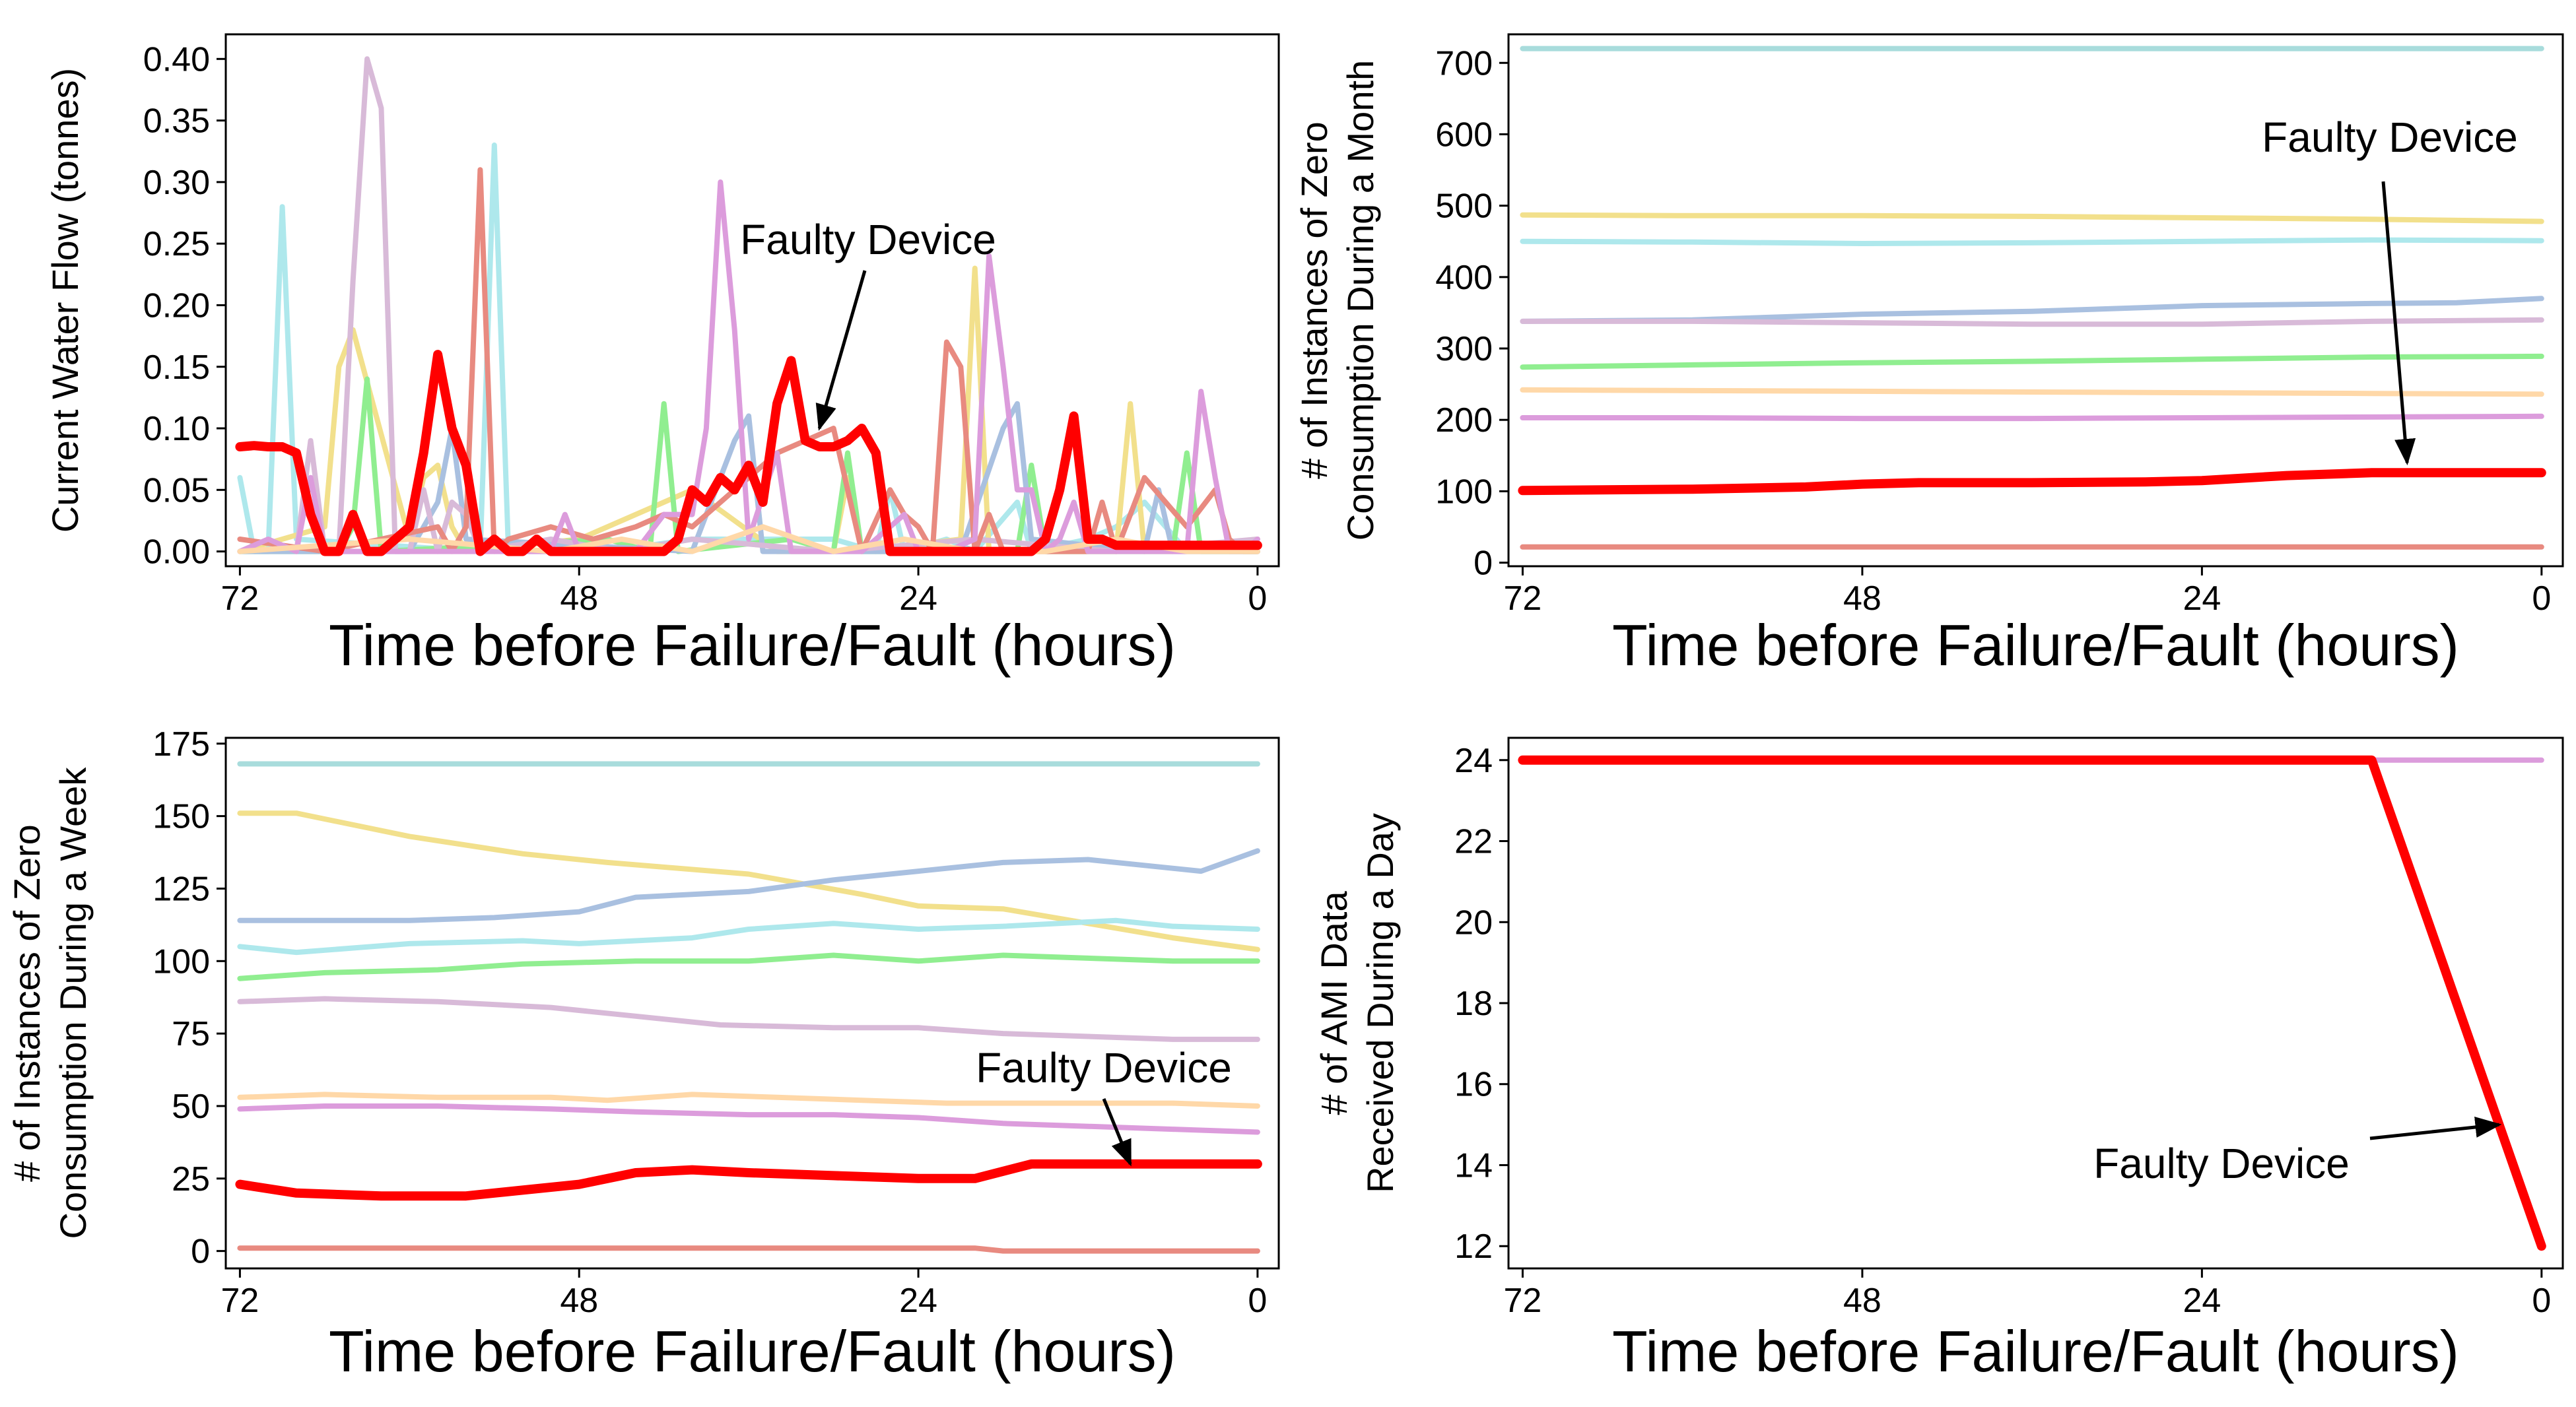 This screenshot has width=2576, height=1407. I want to click on y-tick-label: 75, so click(191, 1034).